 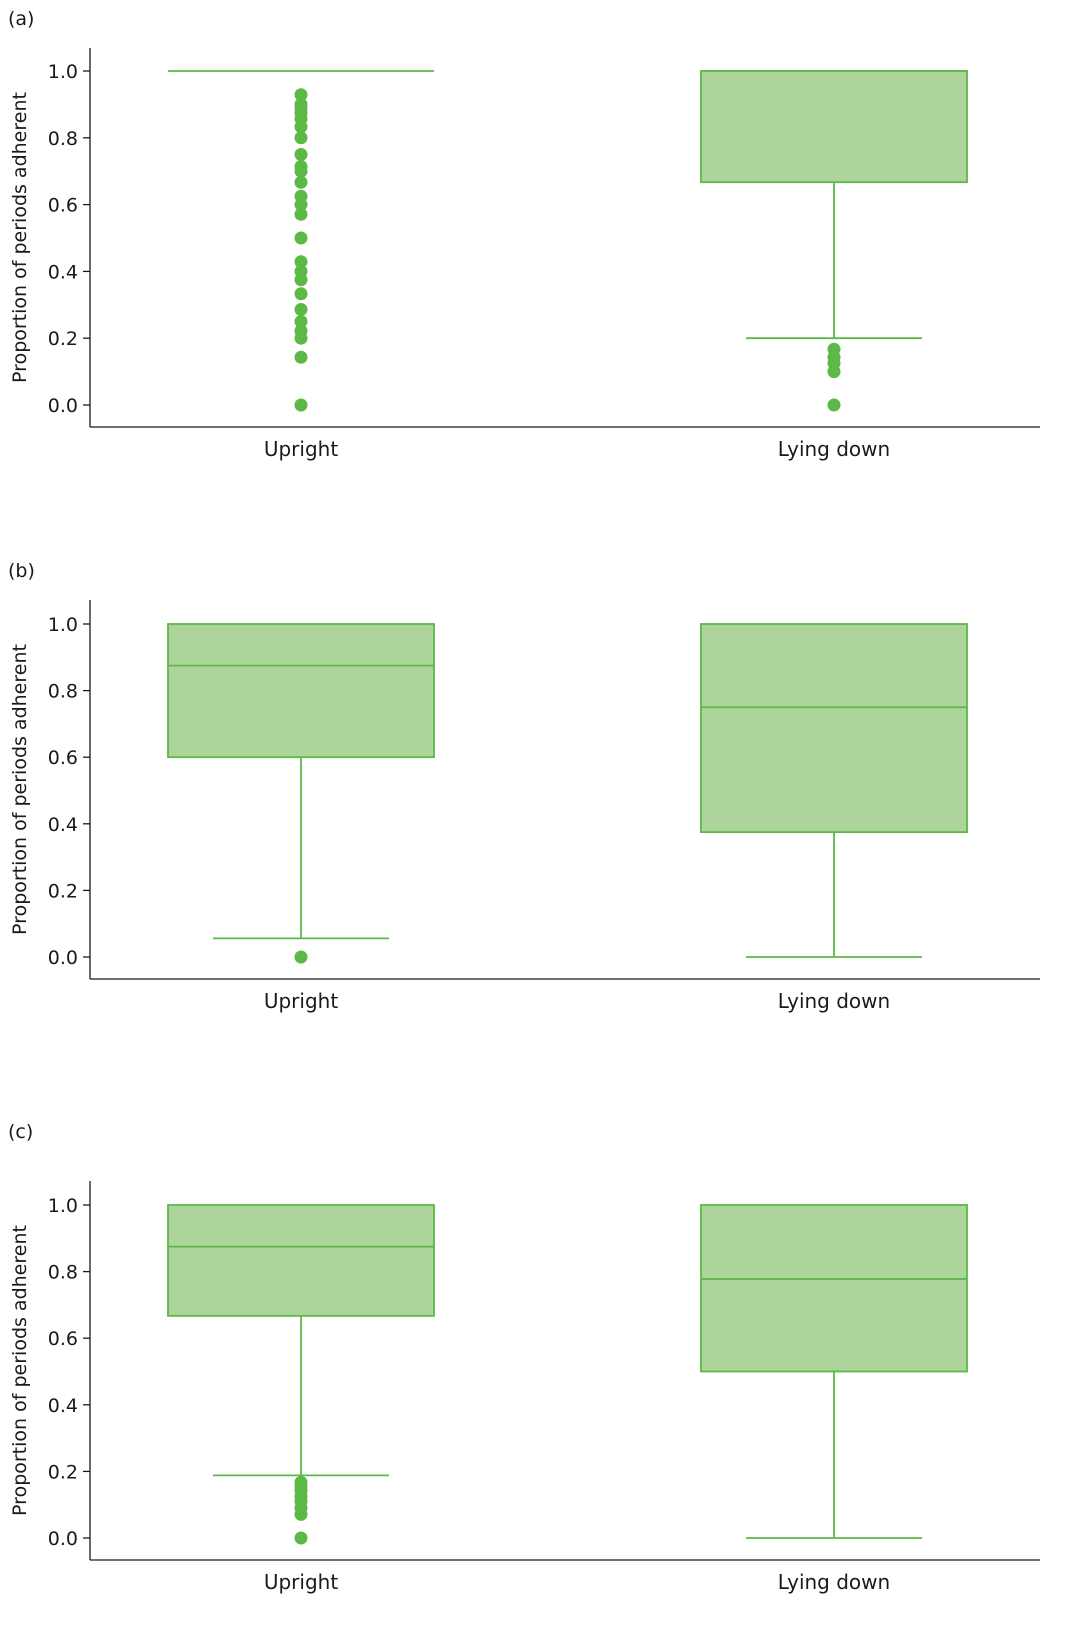 What do you see at coordinates (21, 19) in the screenshot?
I see `panel-label: (a)` at bounding box center [21, 19].